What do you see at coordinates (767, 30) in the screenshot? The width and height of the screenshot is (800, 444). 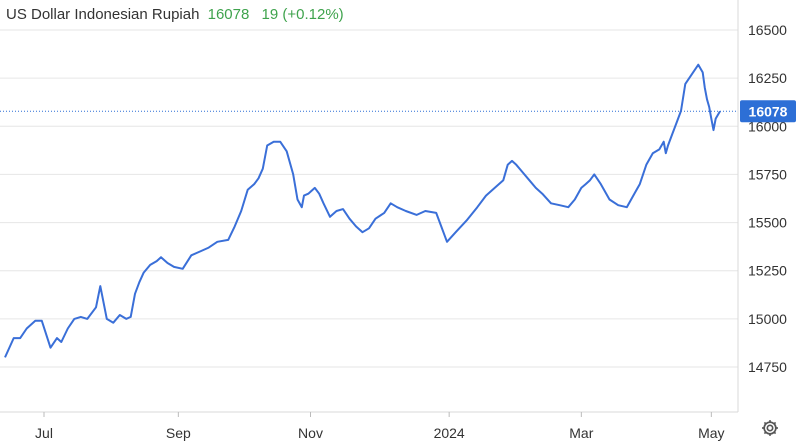 I see `y-tick-label: 16500` at bounding box center [767, 30].